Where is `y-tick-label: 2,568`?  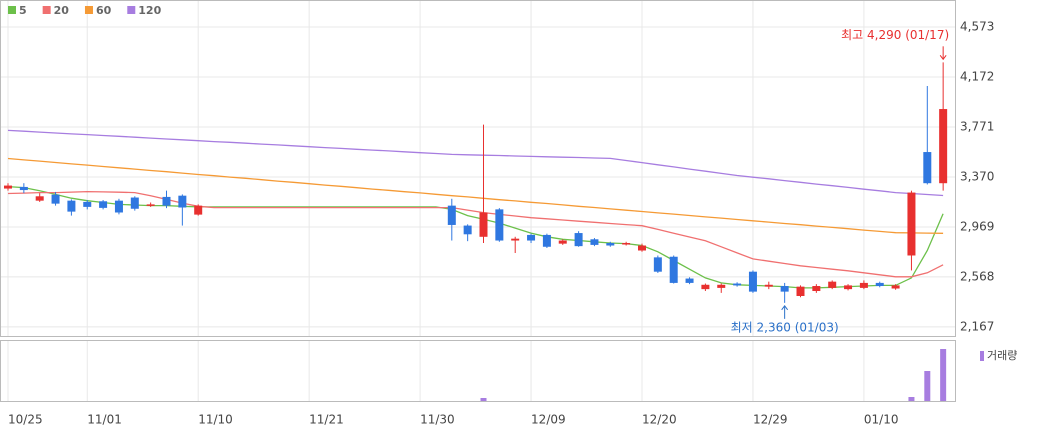
y-tick-label: 2,568 is located at coordinates (977, 276).